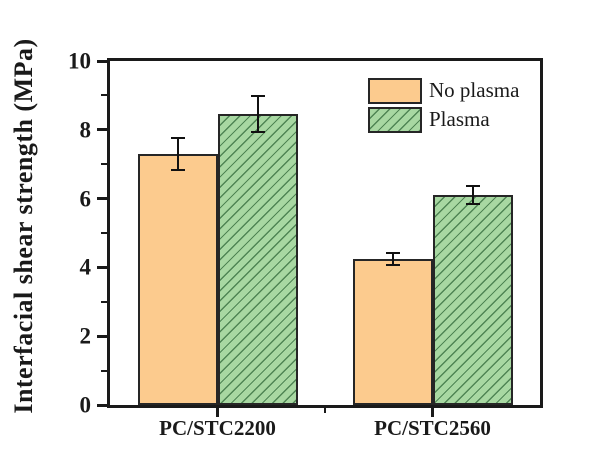 This screenshot has height=449, width=608. Describe the element at coordinates (217, 428) in the screenshot. I see `x-category-label-pc-stc2200: PC/STC2200` at that location.